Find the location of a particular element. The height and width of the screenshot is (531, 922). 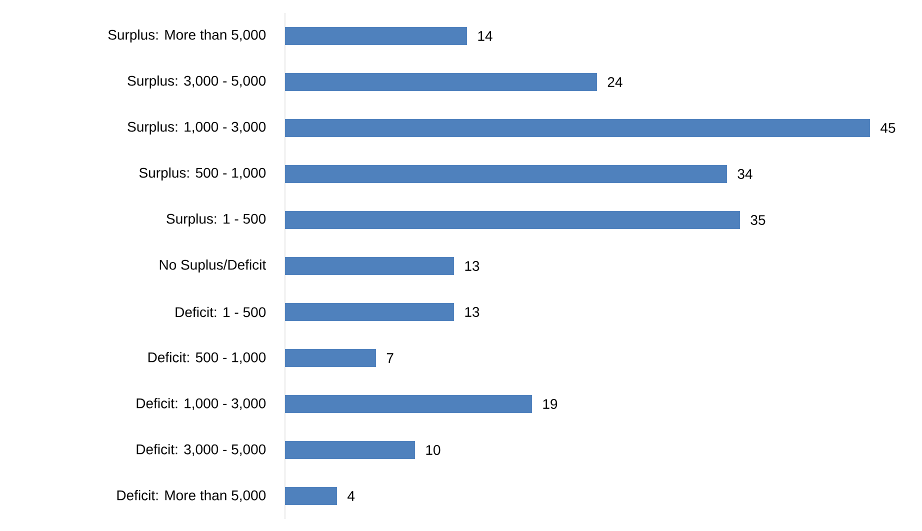

y-tick-label: No Suplus/Deficit is located at coordinates (213, 266).